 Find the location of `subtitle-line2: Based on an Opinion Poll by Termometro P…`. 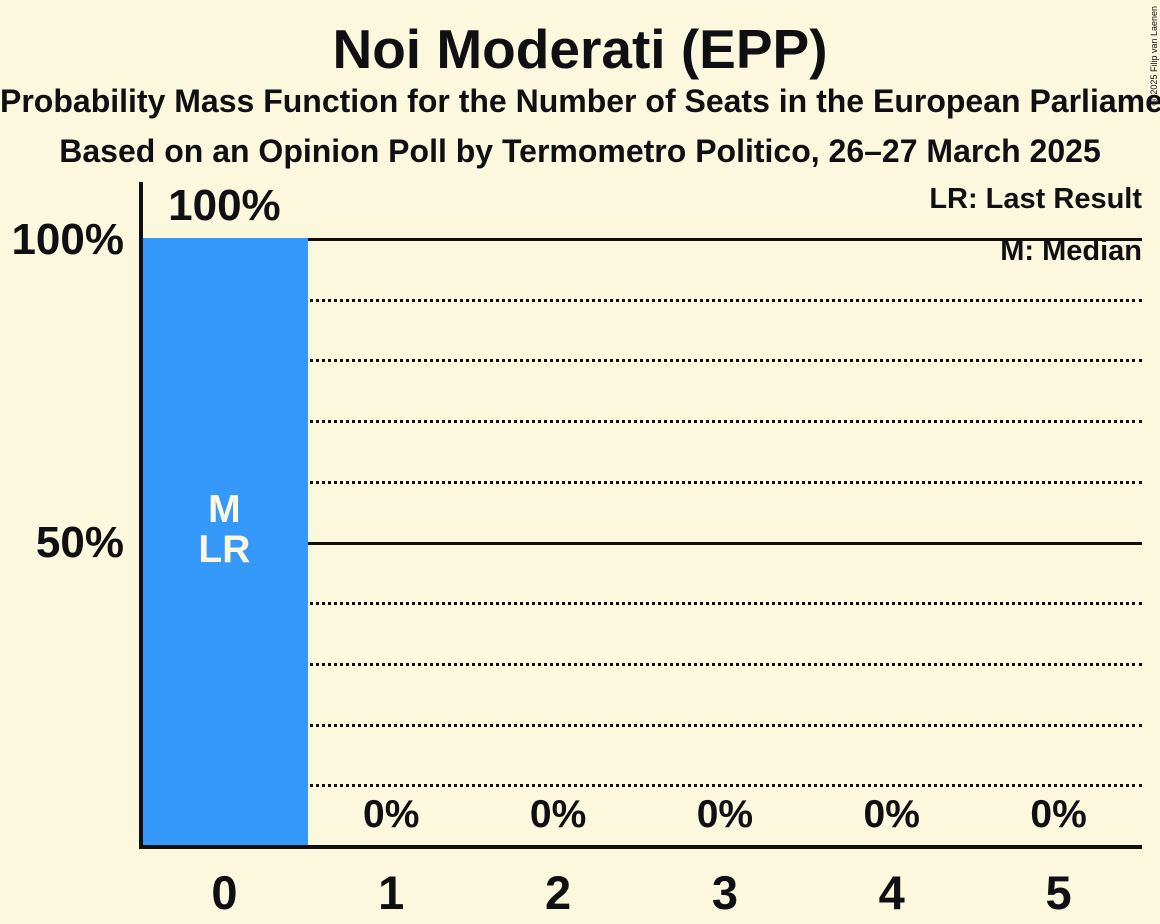

subtitle-line2: Based on an Opinion Poll by Termometro P… is located at coordinates (580, 151).